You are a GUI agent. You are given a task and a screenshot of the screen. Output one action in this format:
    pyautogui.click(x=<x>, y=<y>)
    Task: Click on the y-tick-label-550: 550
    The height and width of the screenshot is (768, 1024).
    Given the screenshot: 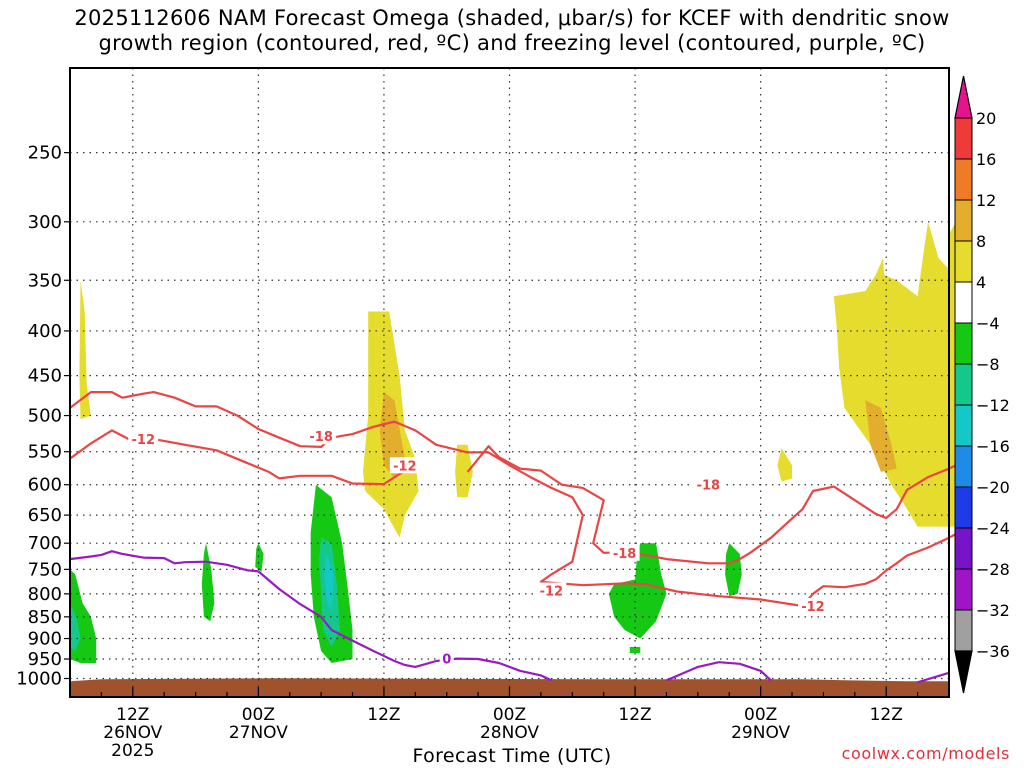 What is the action you would take?
    pyautogui.click(x=45, y=452)
    